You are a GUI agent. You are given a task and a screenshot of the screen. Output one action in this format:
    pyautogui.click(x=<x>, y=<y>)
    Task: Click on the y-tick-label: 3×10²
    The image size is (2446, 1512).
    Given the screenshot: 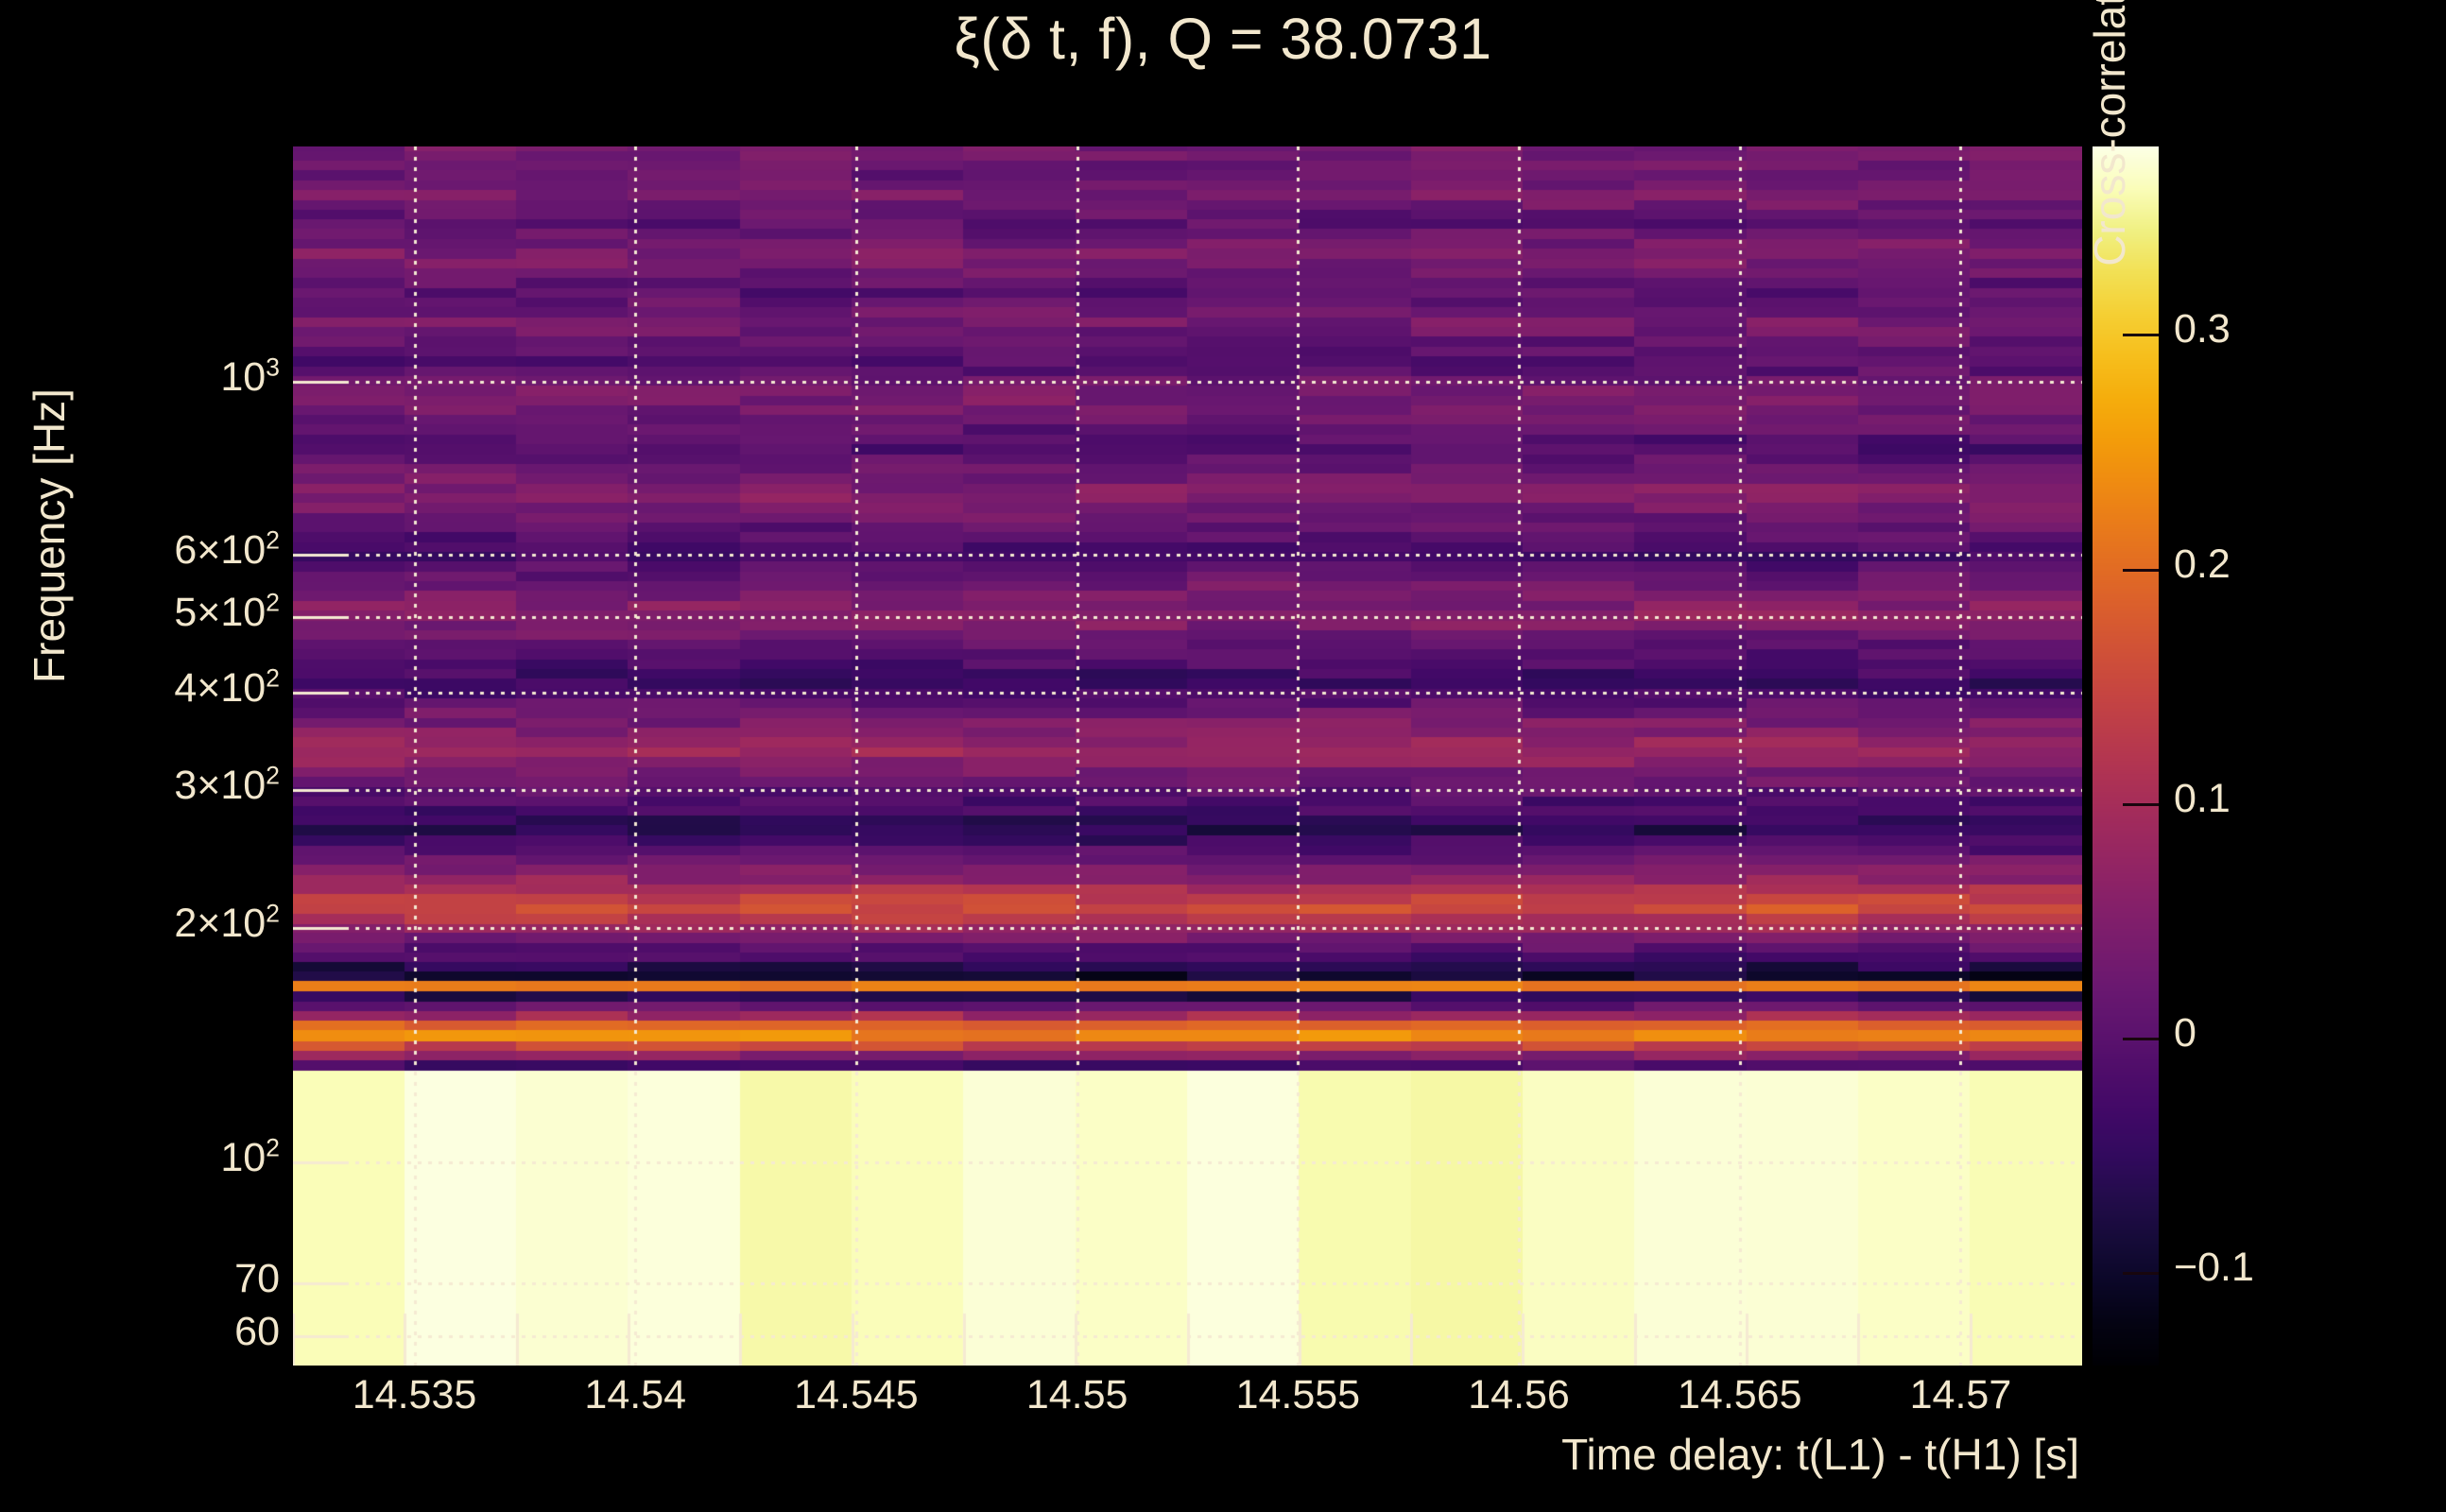 What is the action you would take?
    pyautogui.click(x=227, y=785)
    